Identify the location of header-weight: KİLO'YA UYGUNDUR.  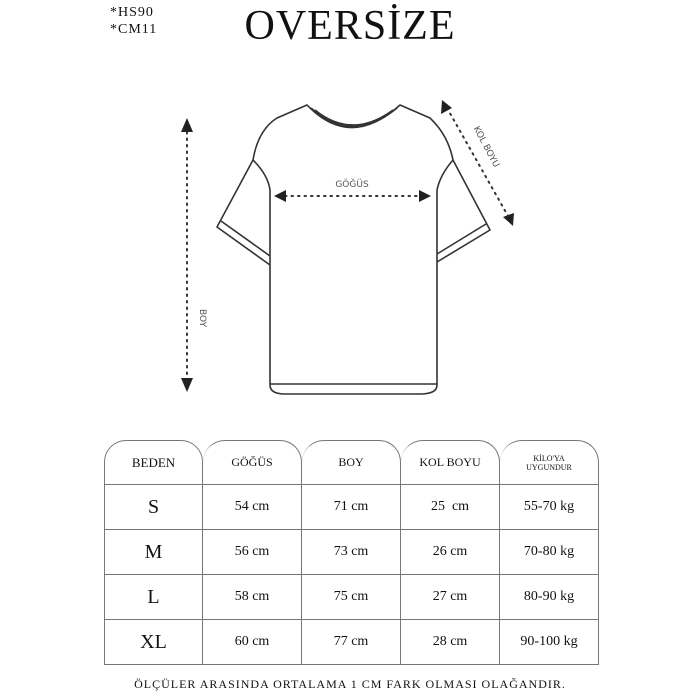
(549, 462).